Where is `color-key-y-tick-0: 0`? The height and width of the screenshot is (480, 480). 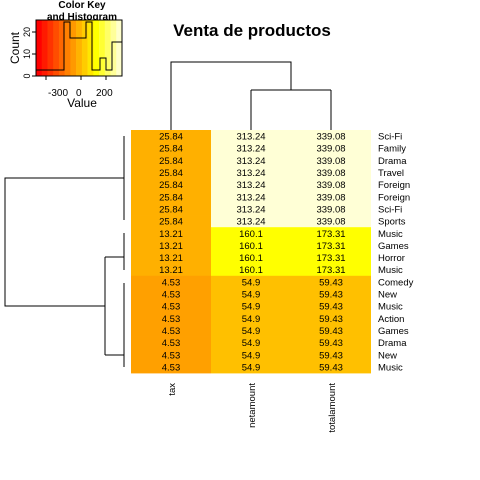 color-key-y-tick-0: 0 is located at coordinates (27, 75).